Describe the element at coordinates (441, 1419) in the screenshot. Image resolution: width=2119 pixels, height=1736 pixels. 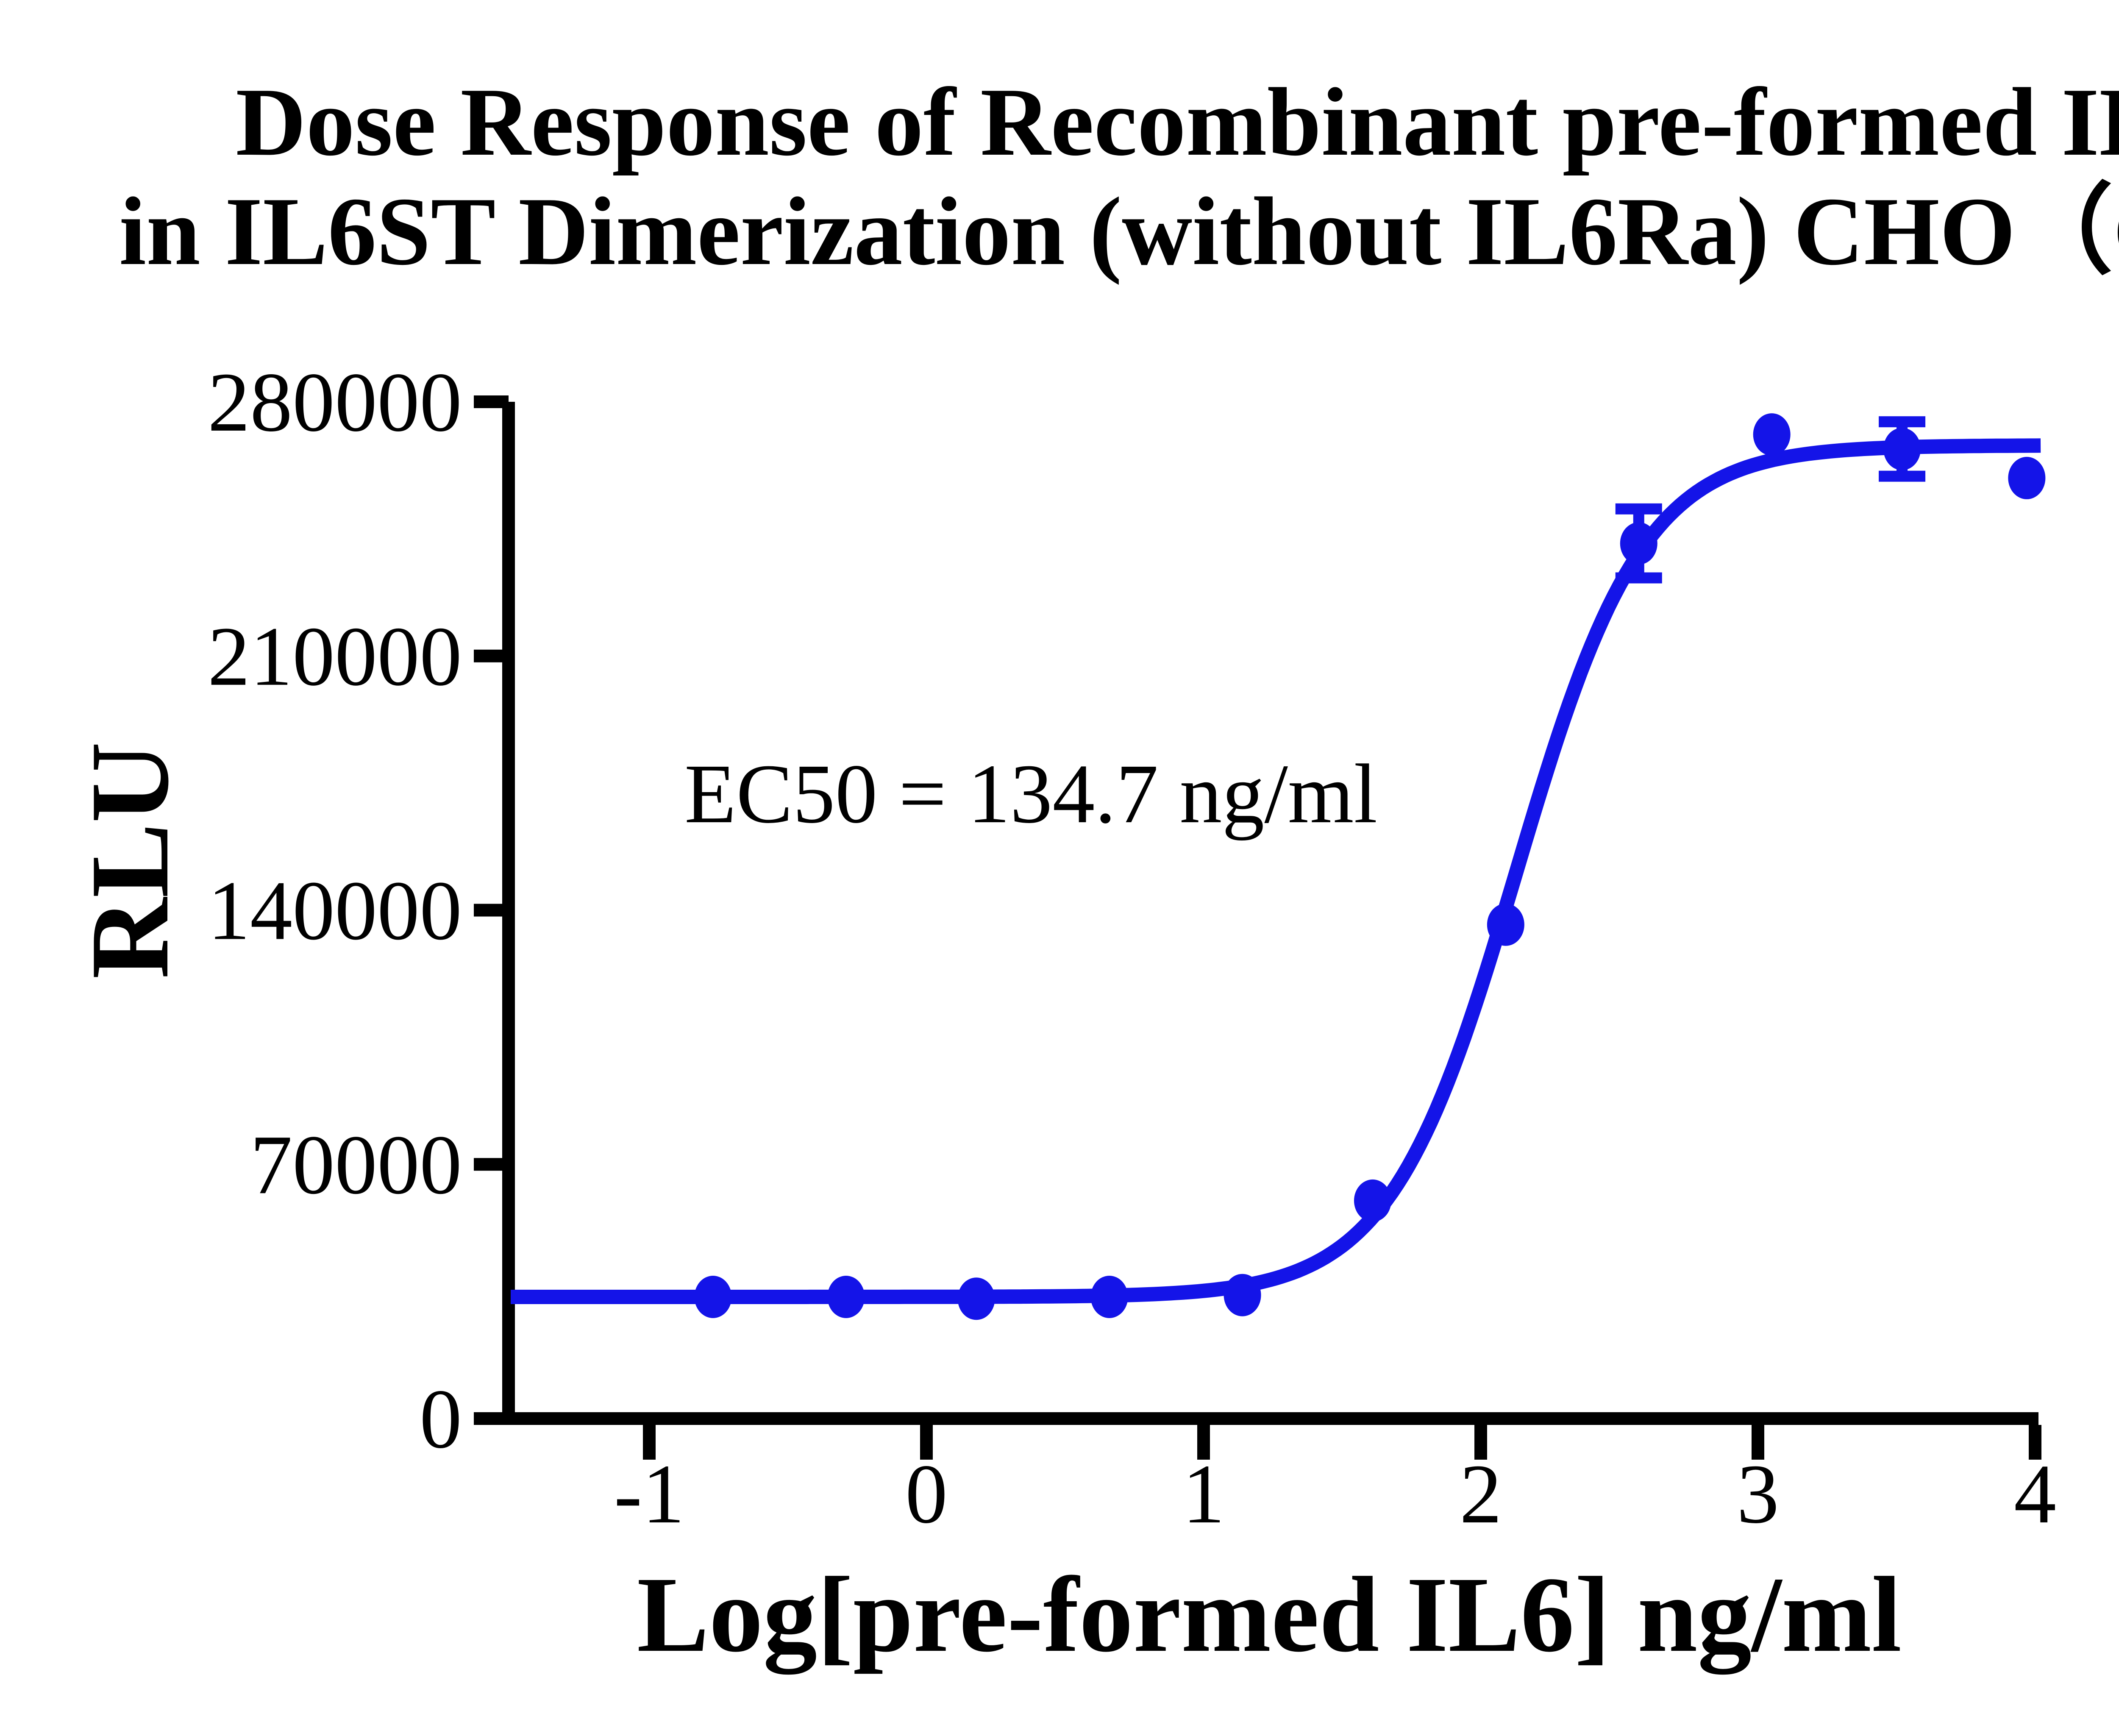
I see `y-tick-label: 0` at that location.